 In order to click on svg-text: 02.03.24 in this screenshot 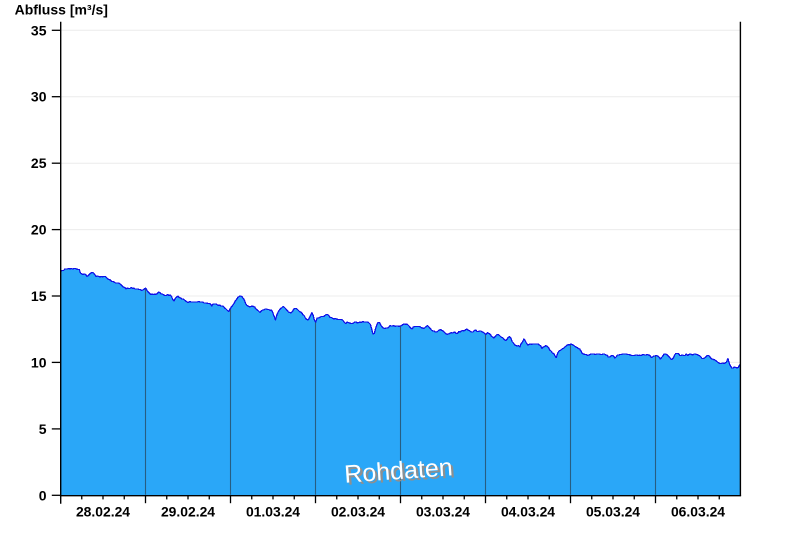, I will do `click(358, 512)`.